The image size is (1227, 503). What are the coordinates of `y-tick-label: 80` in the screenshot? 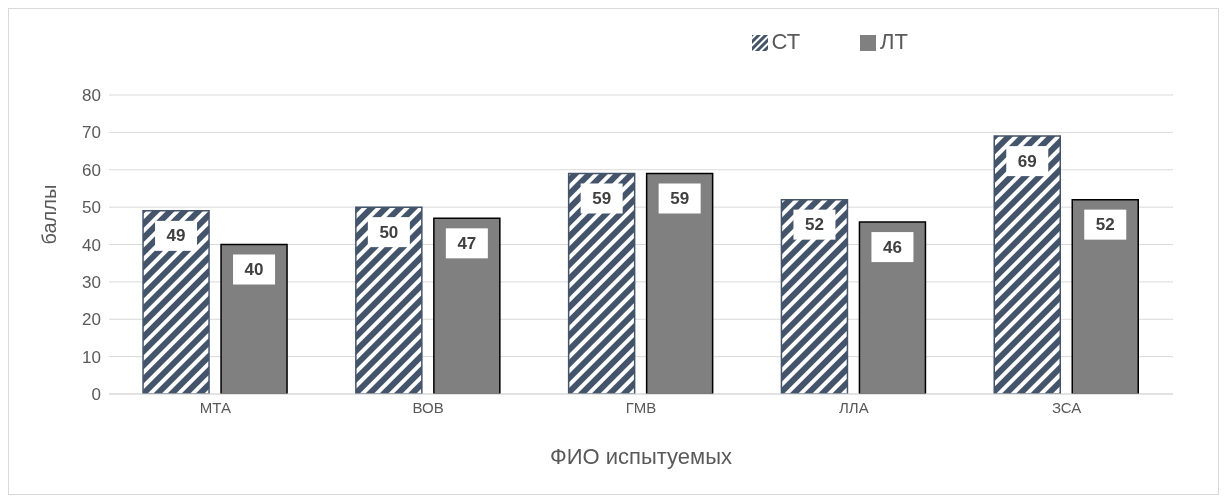 It's located at (91, 96).